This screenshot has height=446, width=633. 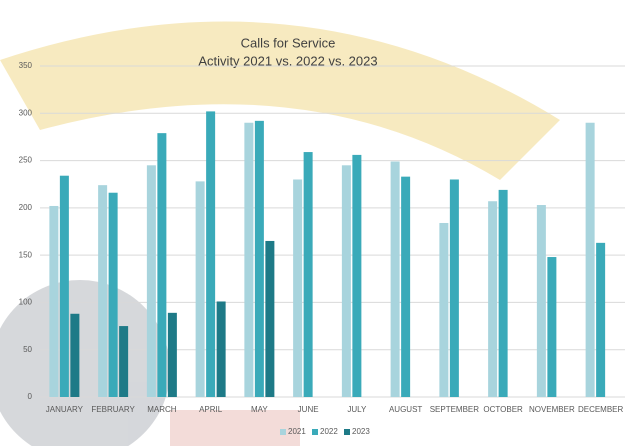 I want to click on x-tick-label: JULY, so click(x=357, y=409).